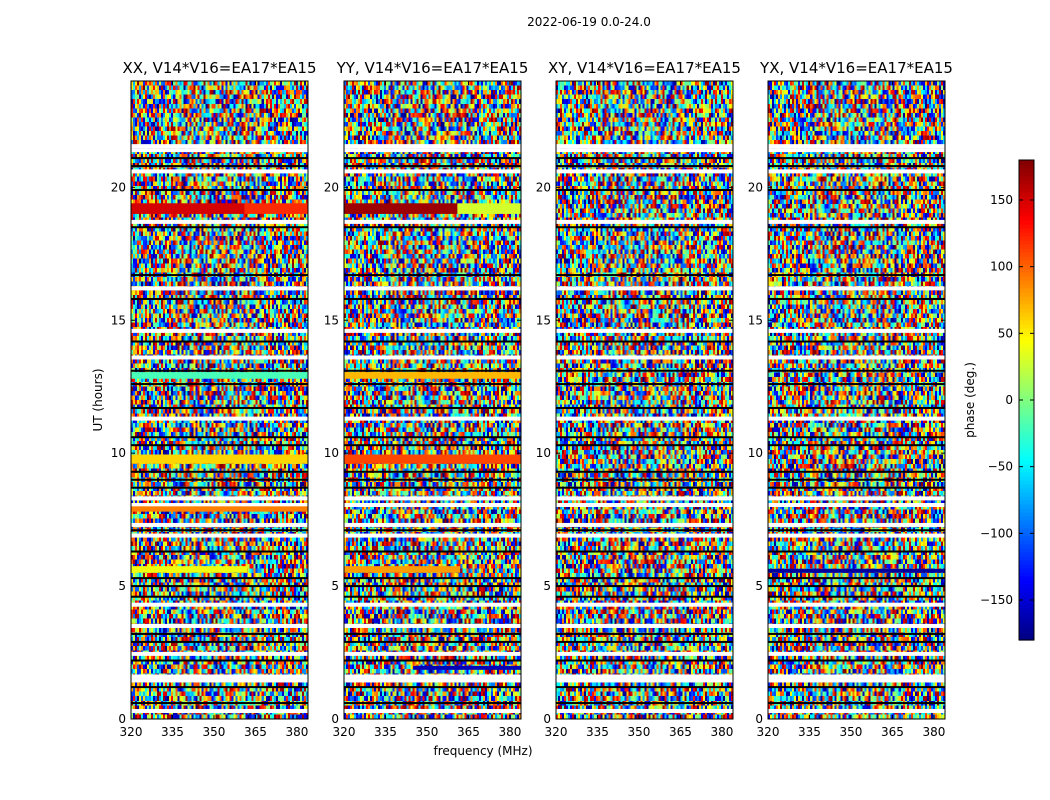 Image resolution: width=1050 pixels, height=800 pixels. I want to click on phase-noise-image, so click(644, 400).